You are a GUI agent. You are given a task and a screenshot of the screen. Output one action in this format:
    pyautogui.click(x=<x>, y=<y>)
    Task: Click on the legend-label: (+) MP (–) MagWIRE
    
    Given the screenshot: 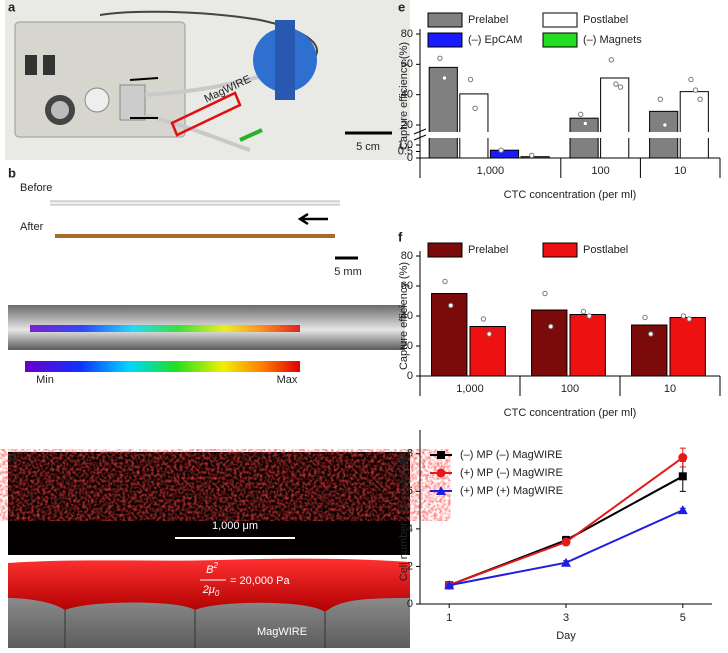 What is the action you would take?
    pyautogui.click(x=511, y=473)
    